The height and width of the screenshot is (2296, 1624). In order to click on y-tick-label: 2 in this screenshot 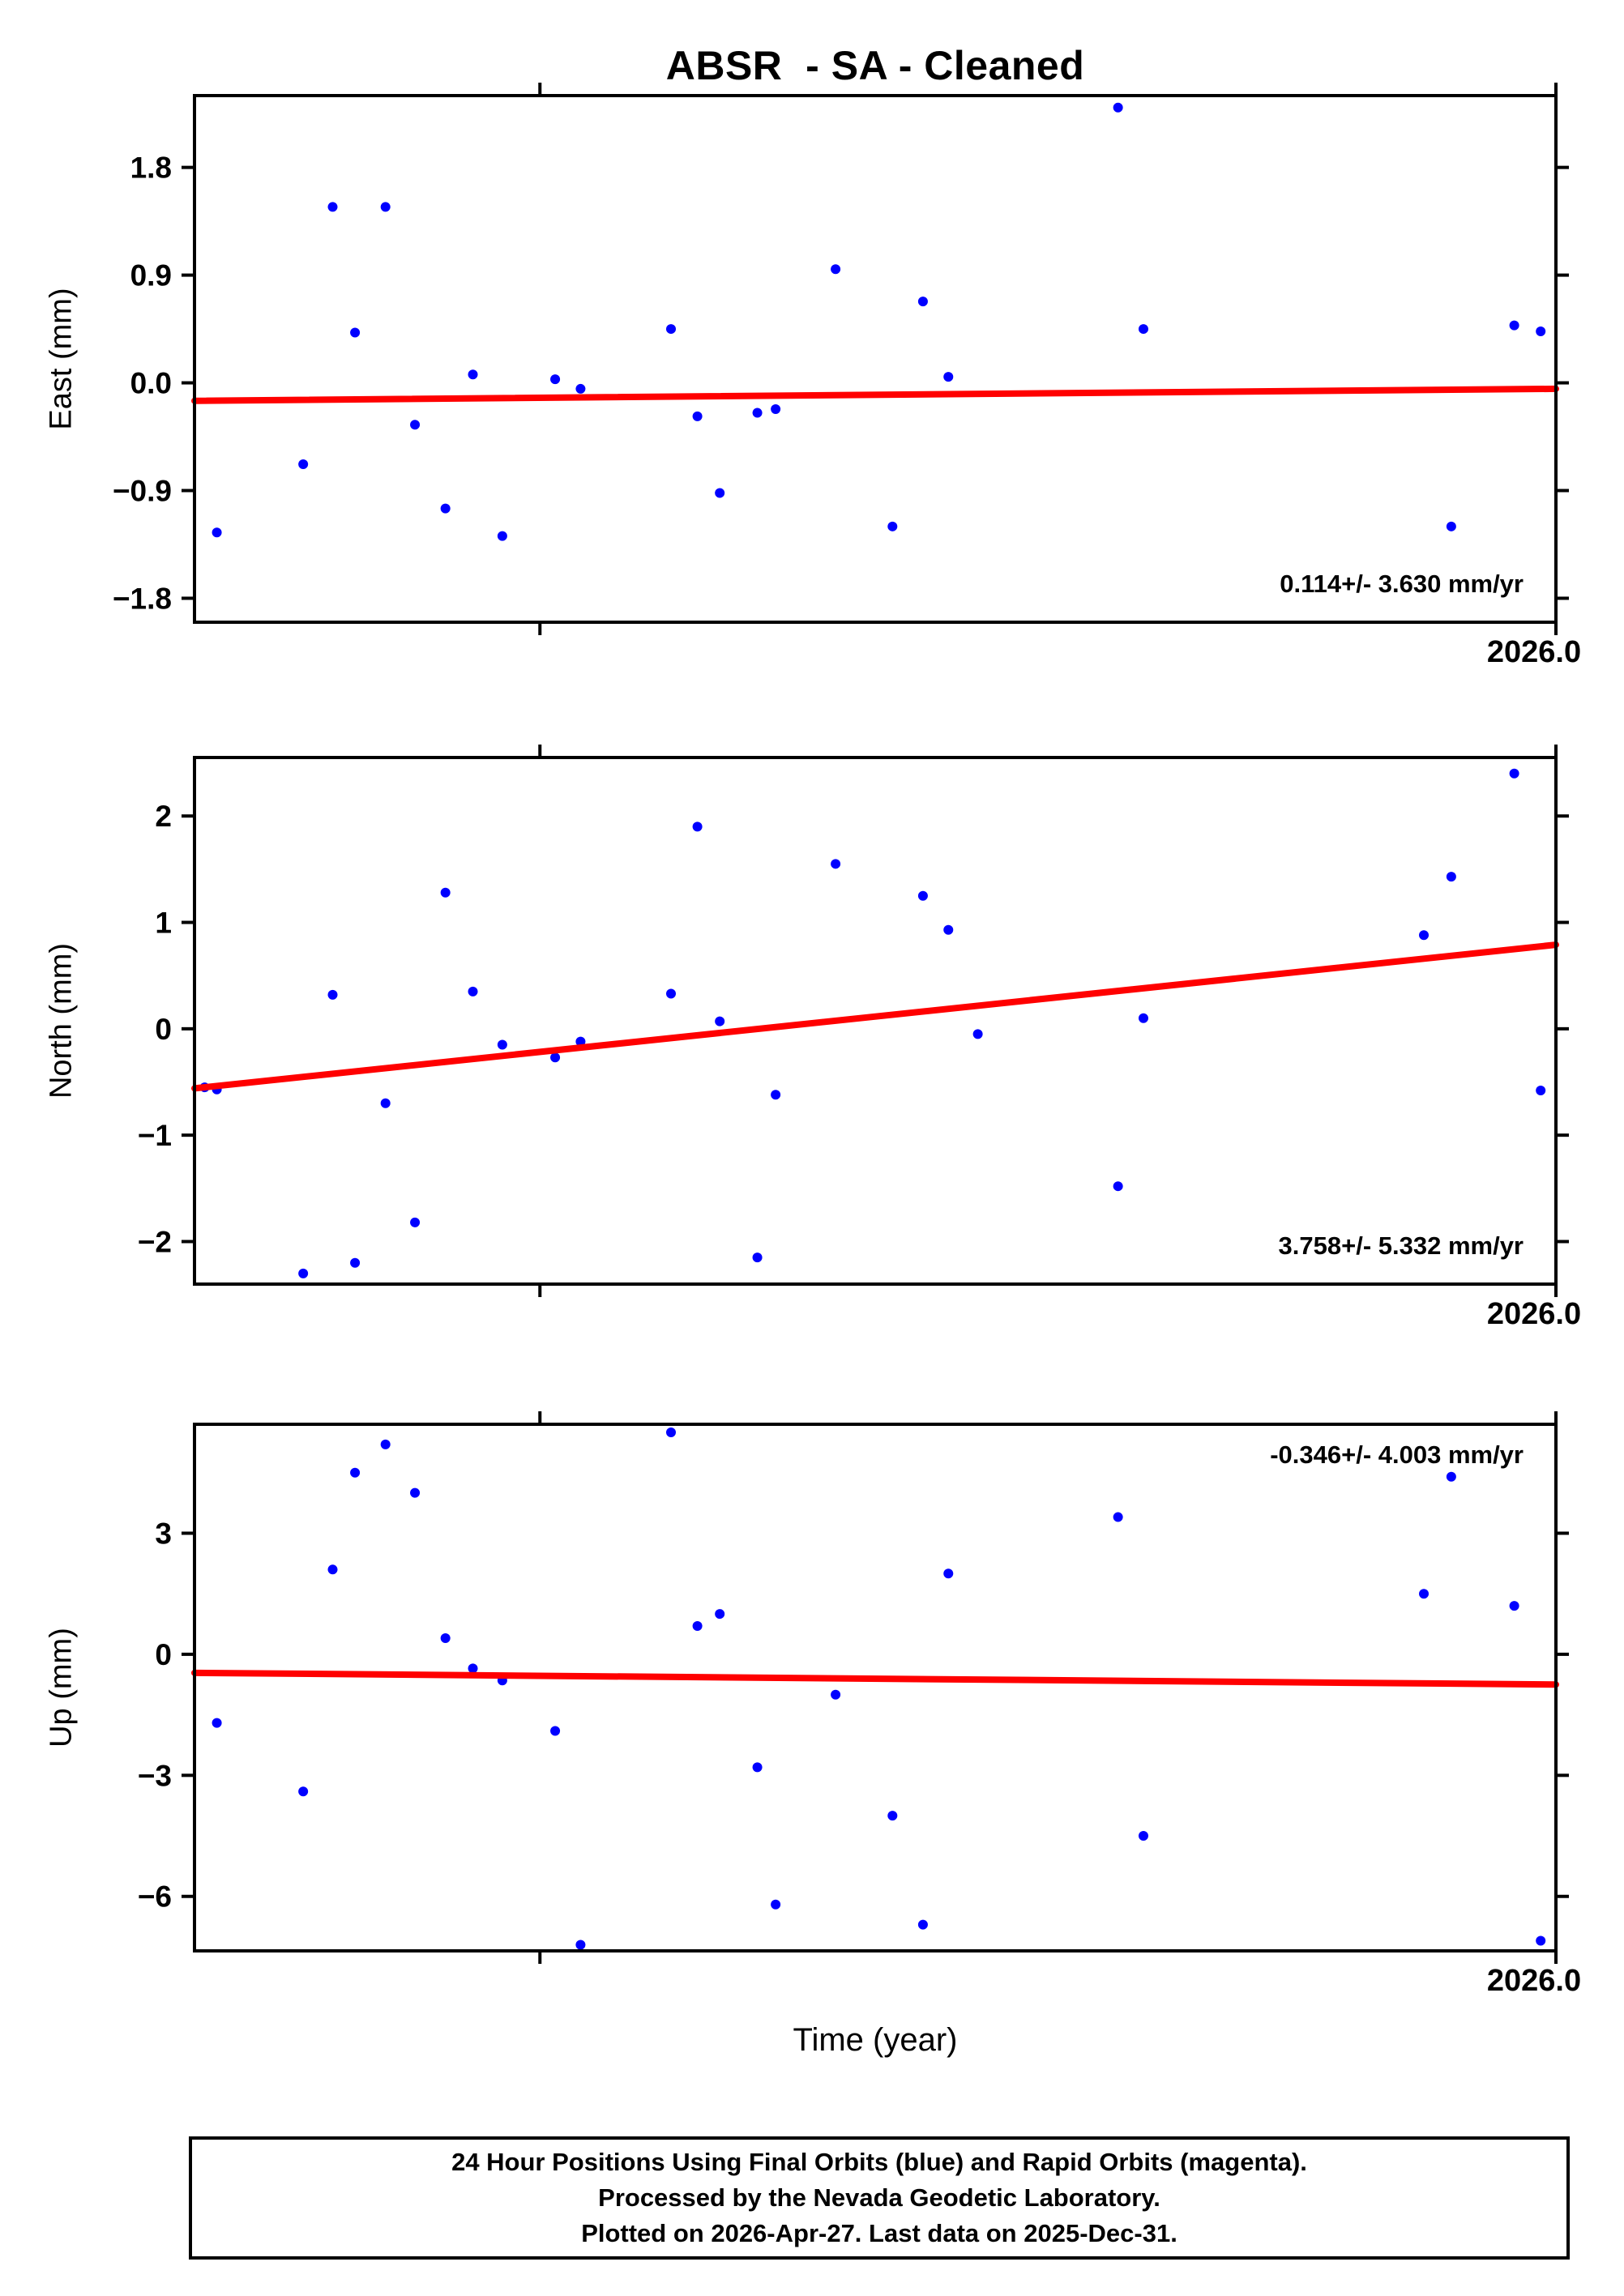, I will do `click(163, 817)`.